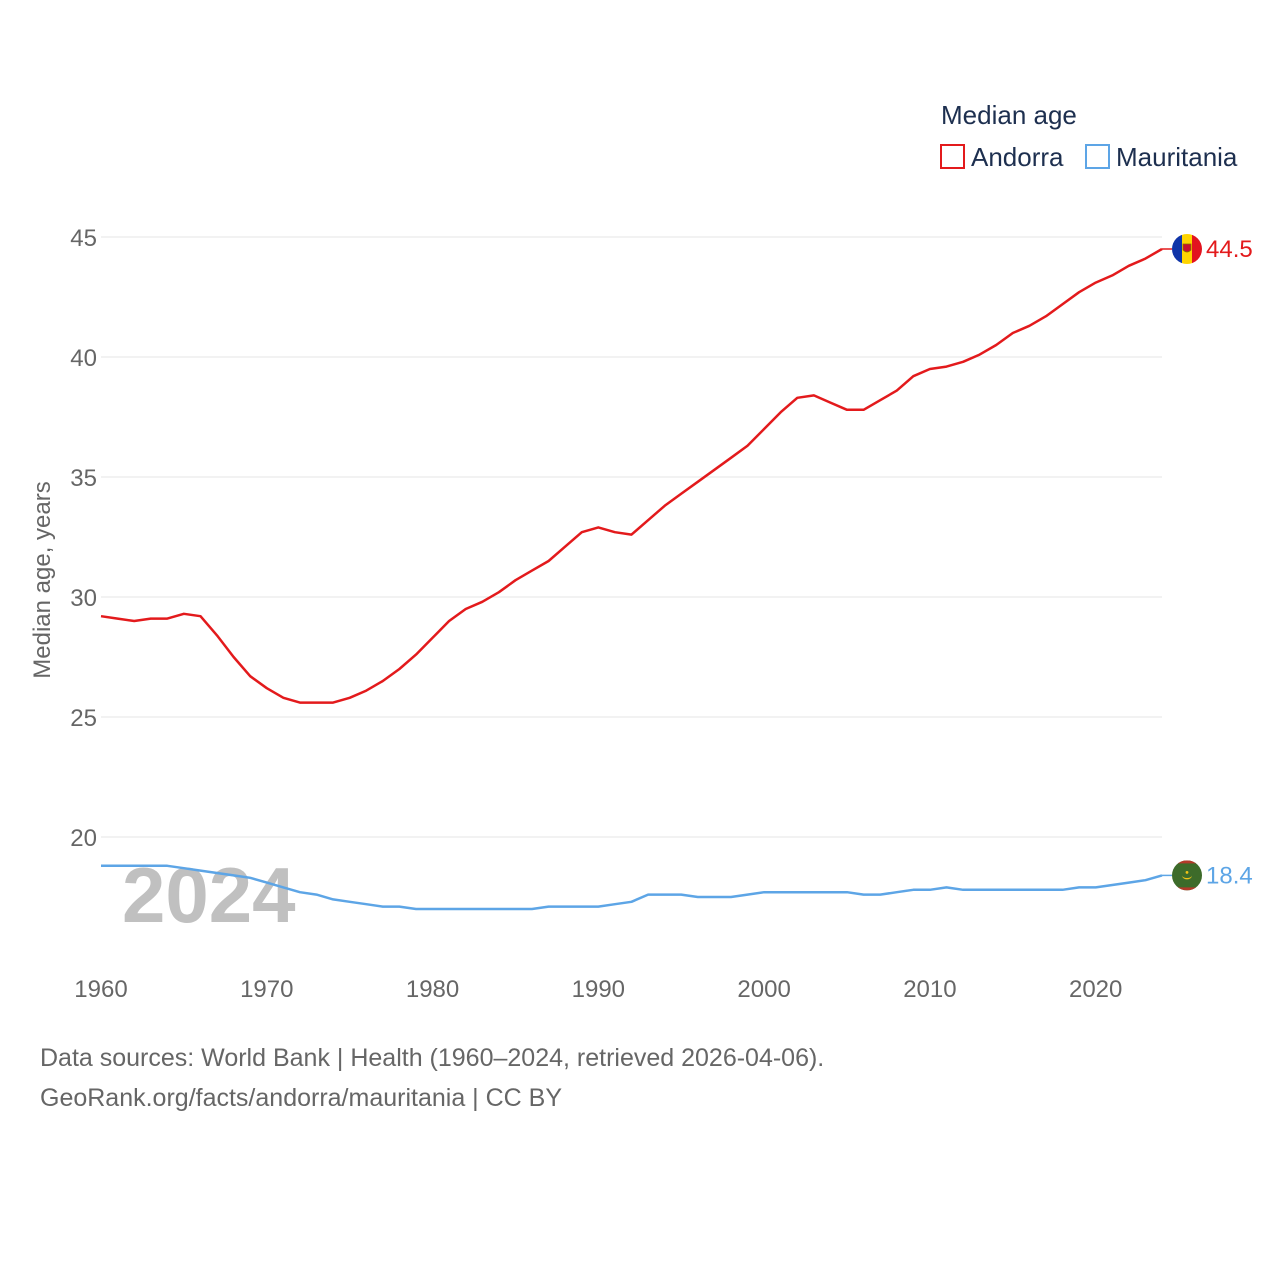  Describe the element at coordinates (1177, 157) in the screenshot. I see `legend-label-mauritania: Mauritania` at that location.